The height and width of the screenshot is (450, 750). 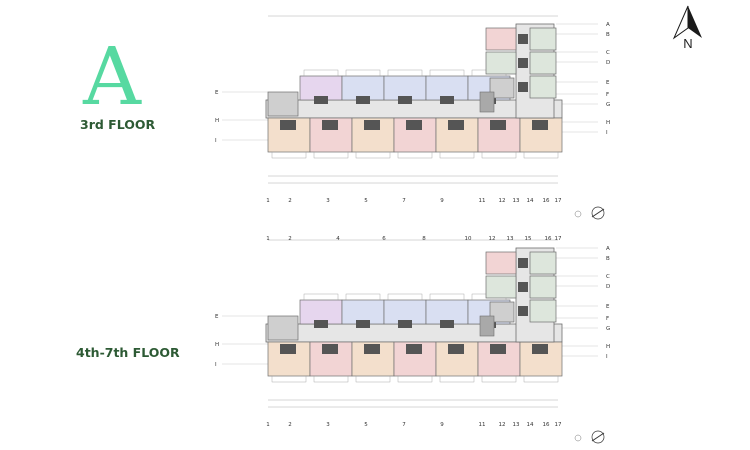 What do you see at coordinates (558, 239) in the screenshot?
I see `column-grid-label-top: 17` at bounding box center [558, 239].